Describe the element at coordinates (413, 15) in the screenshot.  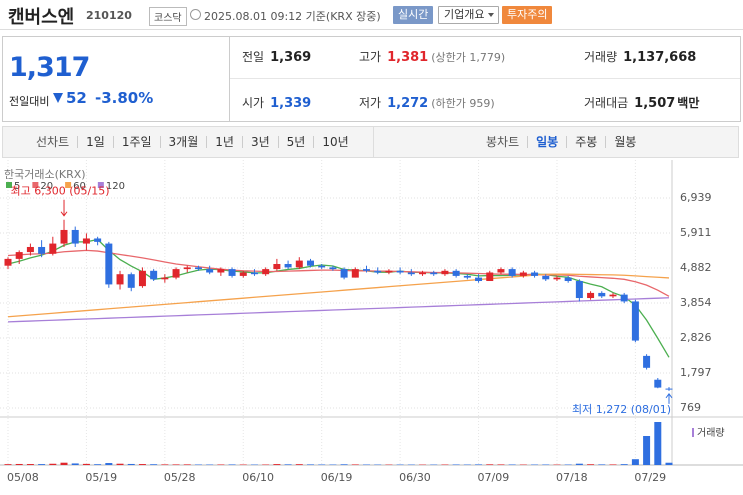
I see `realtime-button: 실시간` at that location.